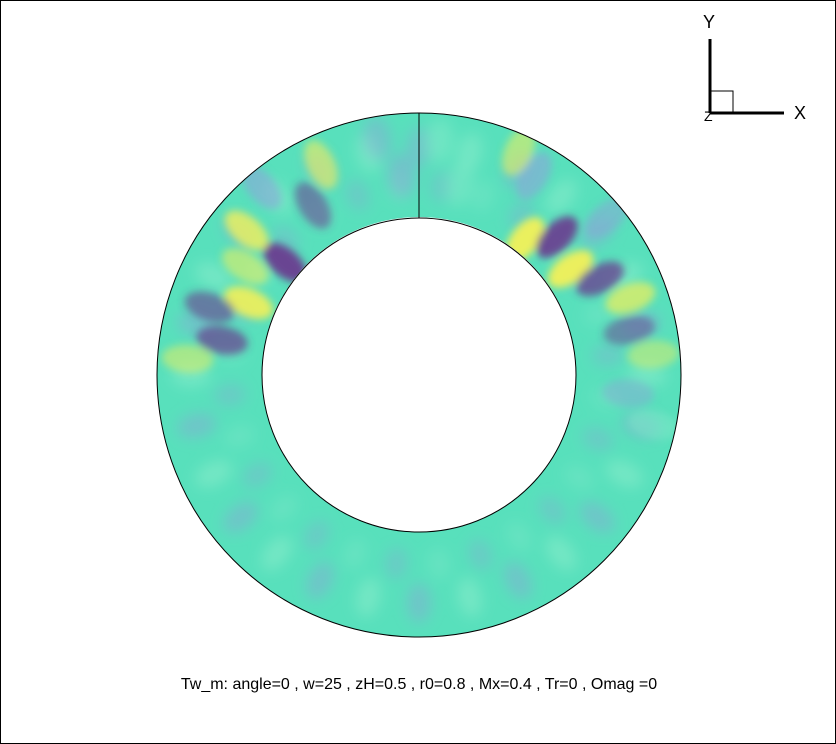 The image size is (836, 744). What do you see at coordinates (708, 116) in the screenshot?
I see `triad-z-label: Z` at bounding box center [708, 116].